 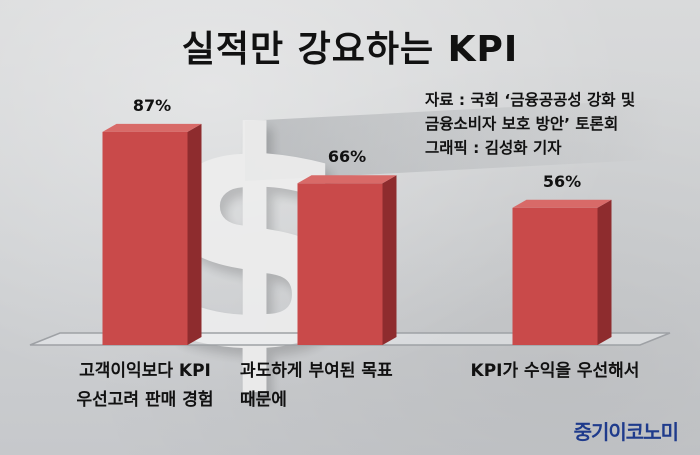 I want to click on category-label-3: KPI가 수익을 우선해서, so click(x=555, y=371).